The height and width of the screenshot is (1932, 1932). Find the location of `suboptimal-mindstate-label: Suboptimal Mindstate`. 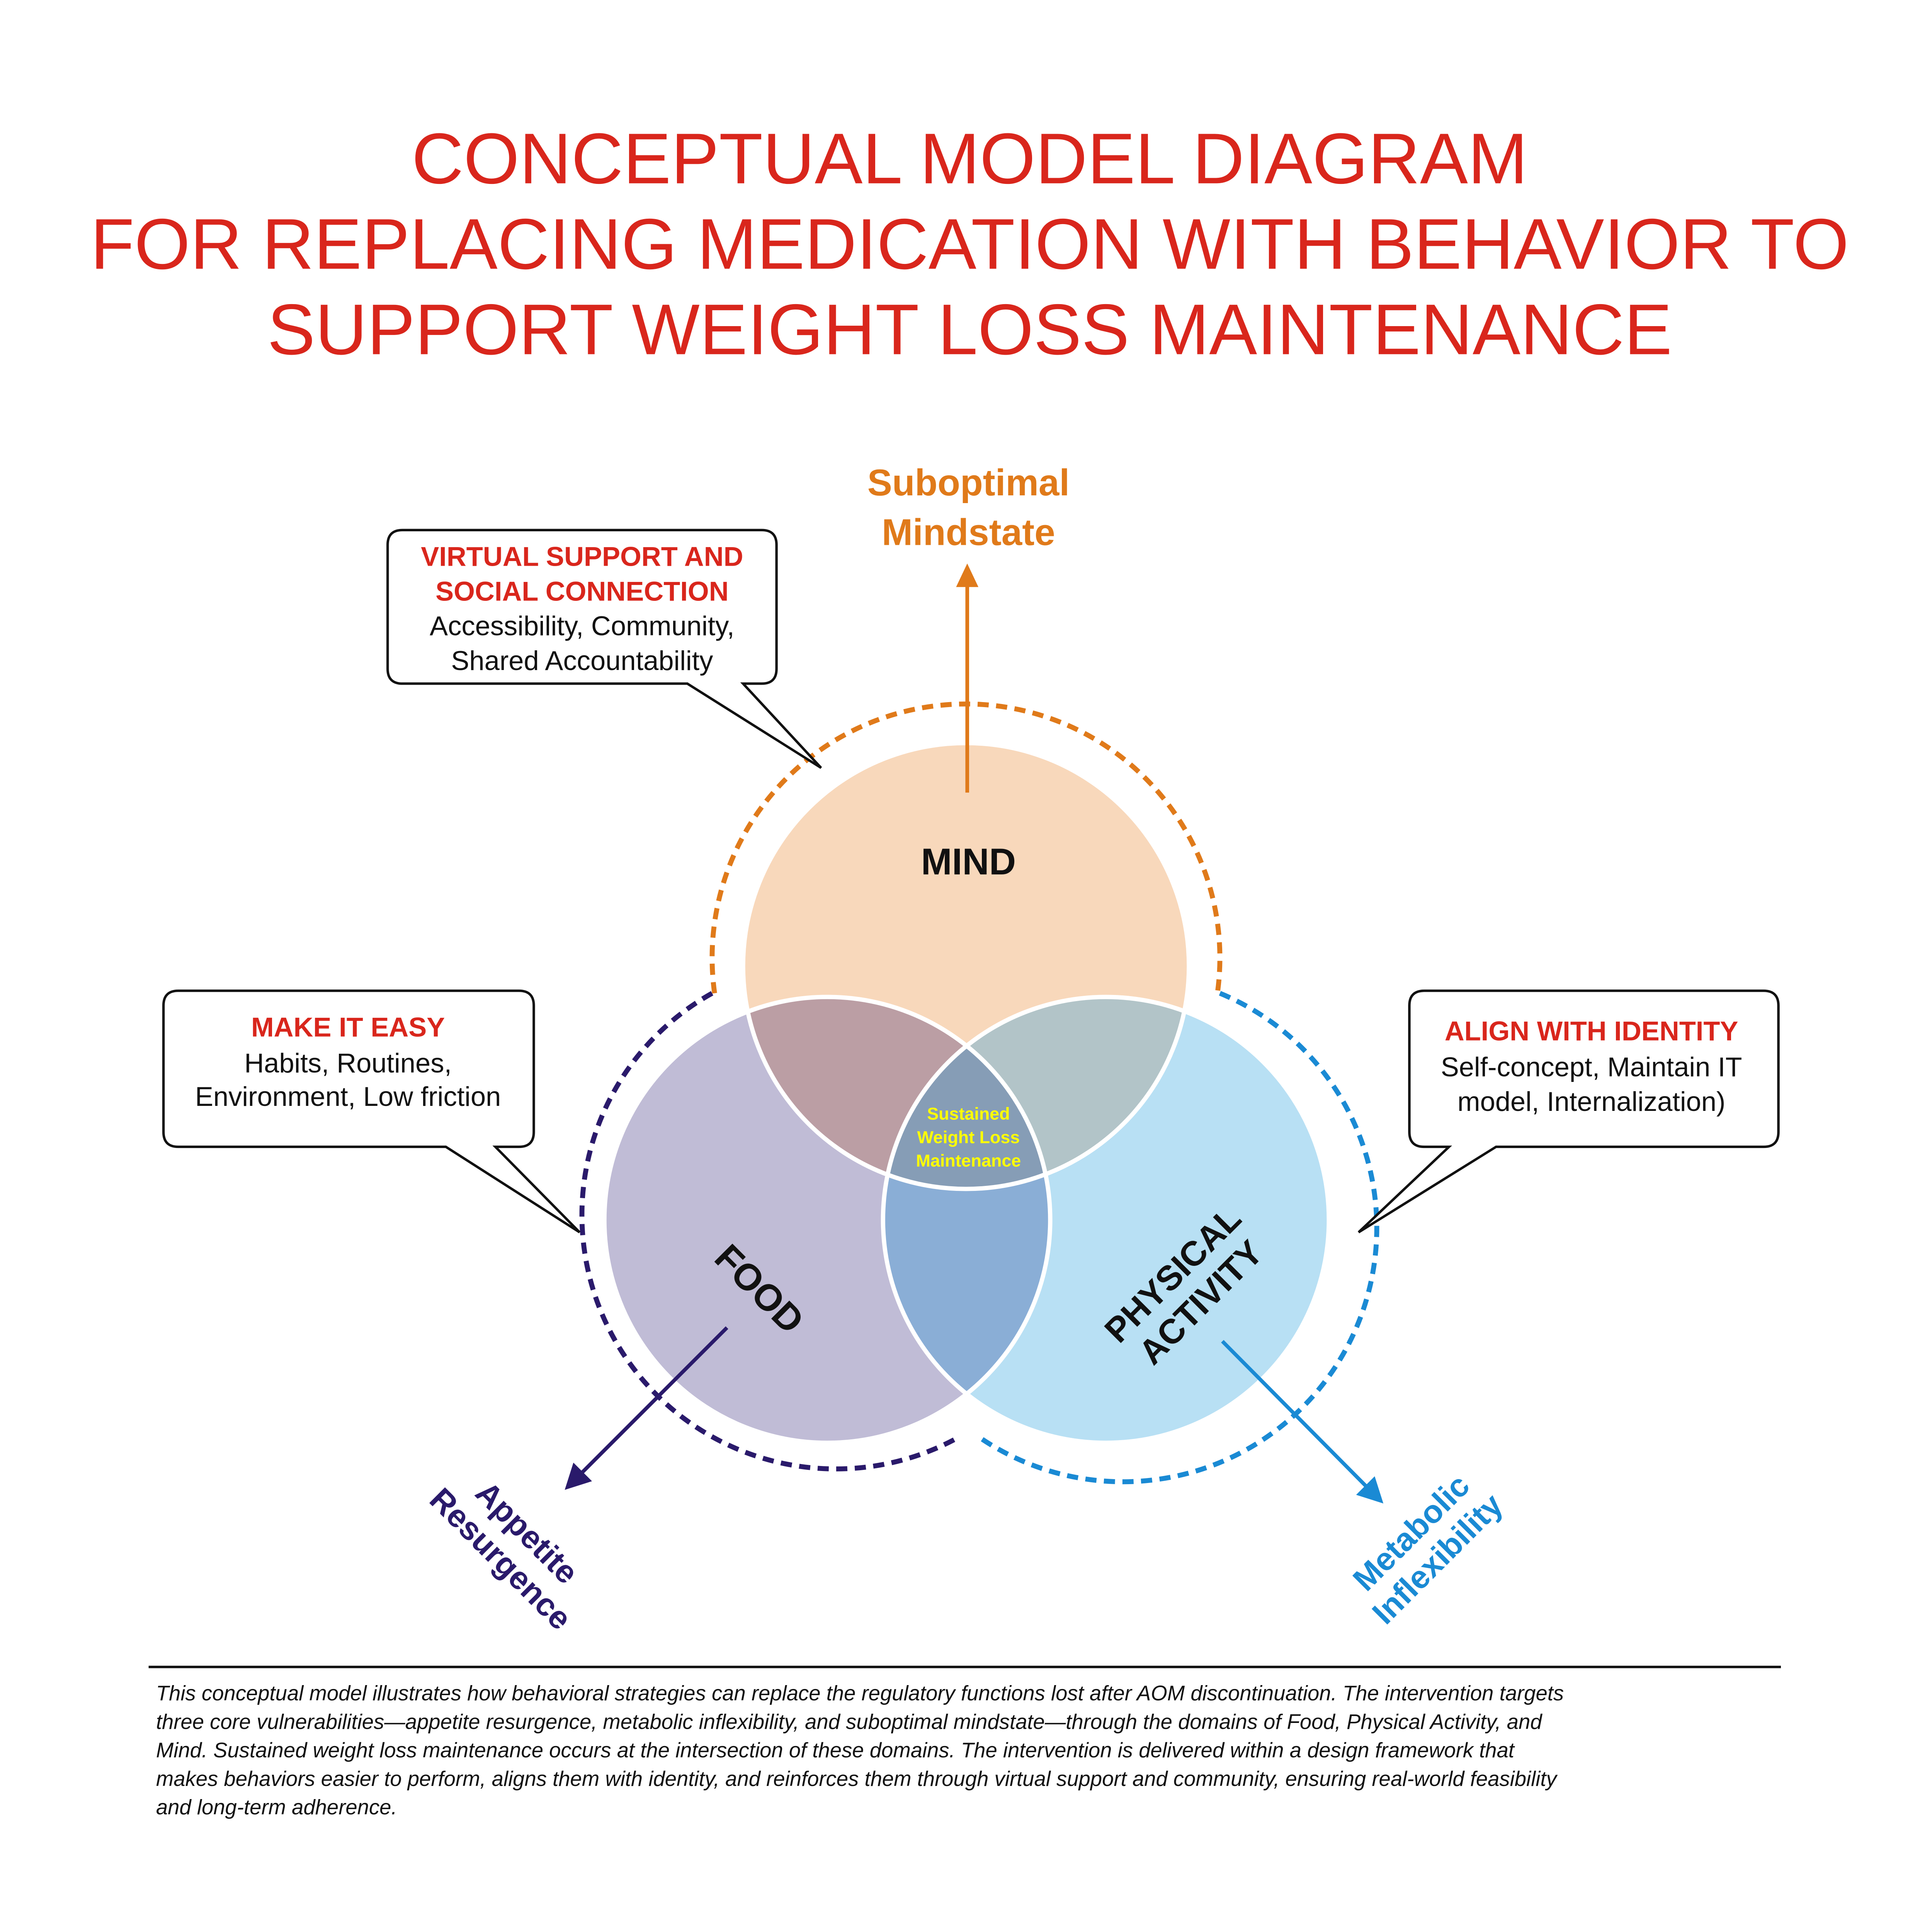

suboptimal-mindstate-label: Suboptimal Mindstate is located at coordinates (969, 507).